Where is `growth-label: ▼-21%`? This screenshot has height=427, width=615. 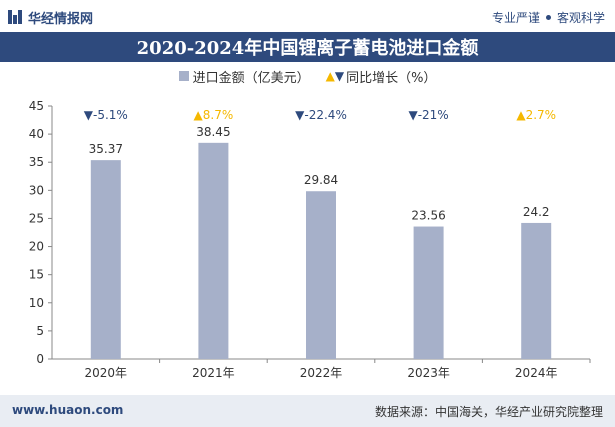 growth-label: ▼-21% is located at coordinates (428, 115).